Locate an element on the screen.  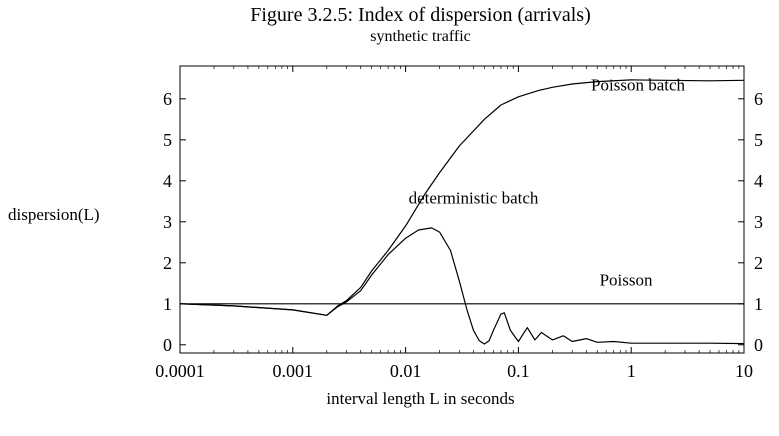
y-tick-label-left: 5 is located at coordinates (167, 140).